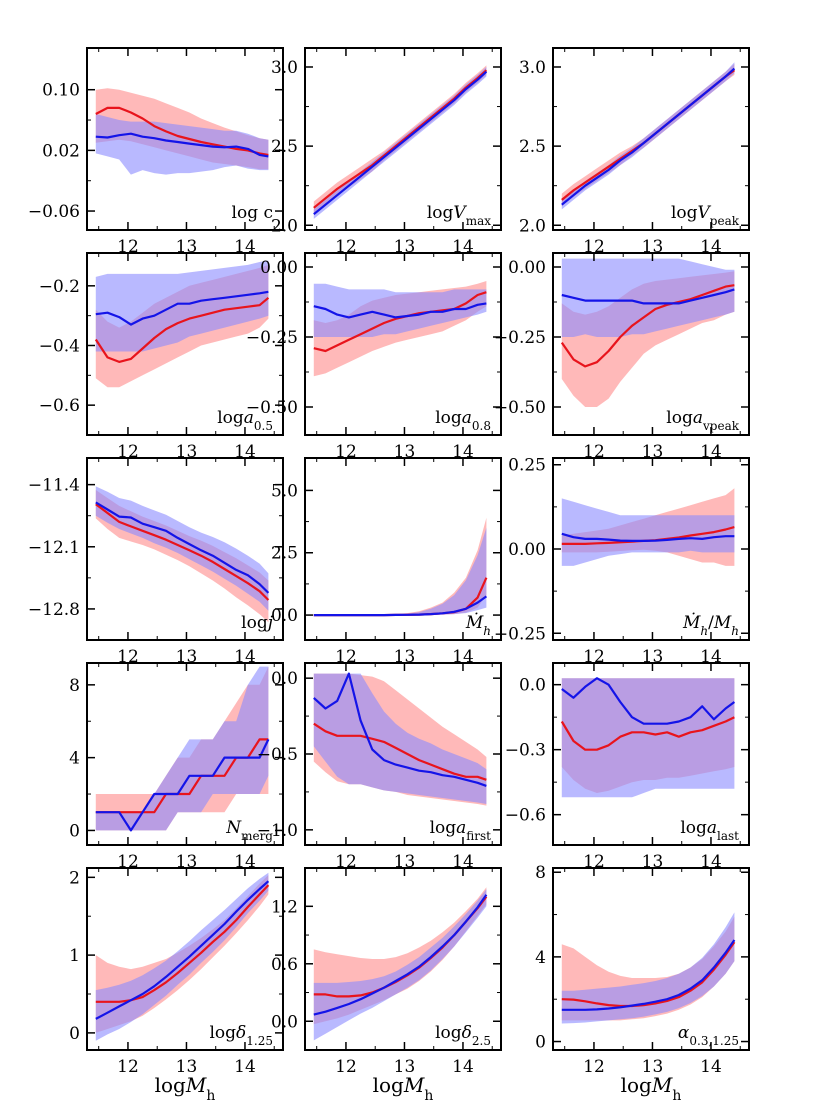 This screenshot has height=1107, width=830. Describe the element at coordinates (59, 346) in the screenshot. I see `y-tick-label: −0.4` at that location.